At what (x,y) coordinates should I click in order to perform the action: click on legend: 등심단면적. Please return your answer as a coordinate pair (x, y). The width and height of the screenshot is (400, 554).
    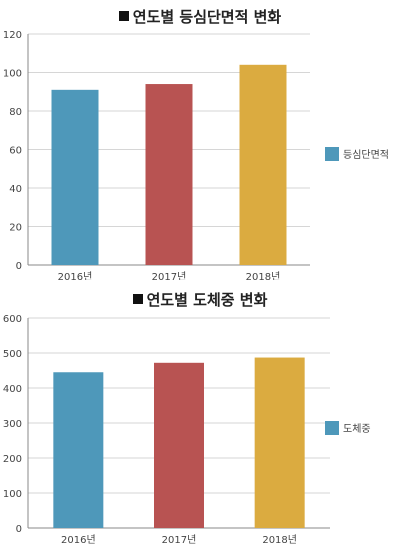
    Looking at the image, I should click on (357, 153).